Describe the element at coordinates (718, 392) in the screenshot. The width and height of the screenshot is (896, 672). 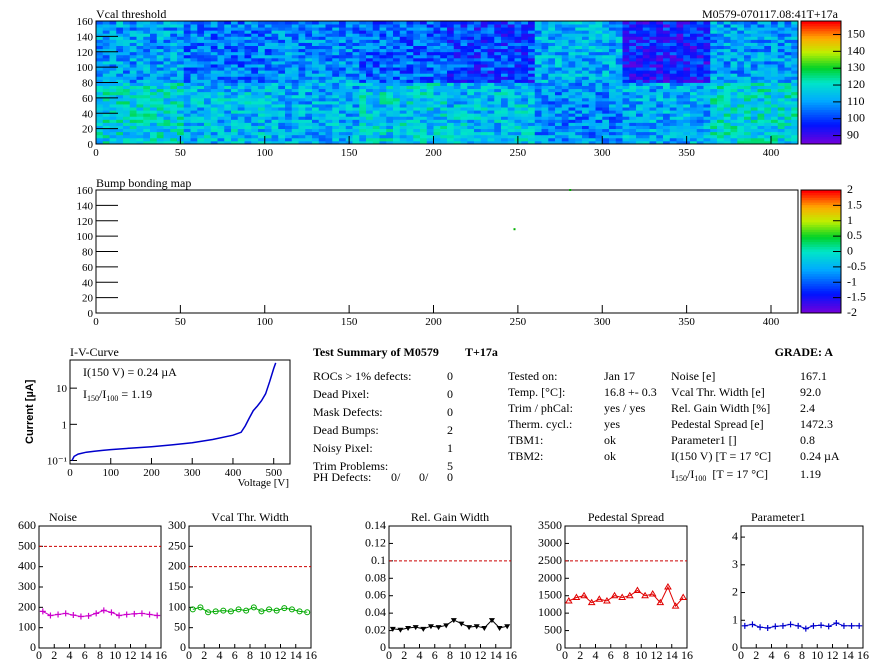
I see `param-label: Vcal Thr. Width [e]` at that location.